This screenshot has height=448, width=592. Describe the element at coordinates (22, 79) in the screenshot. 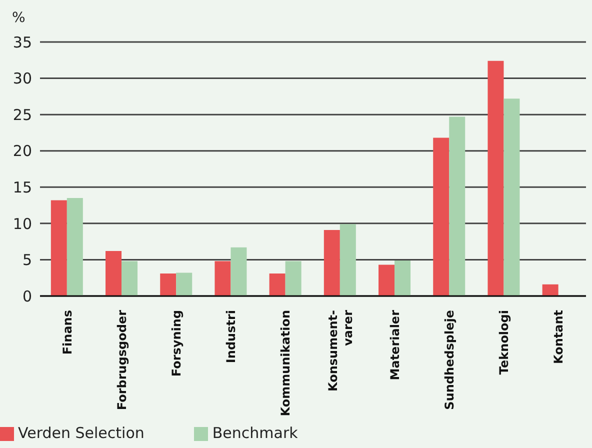

I see `y-tick-label: 30` at that location.